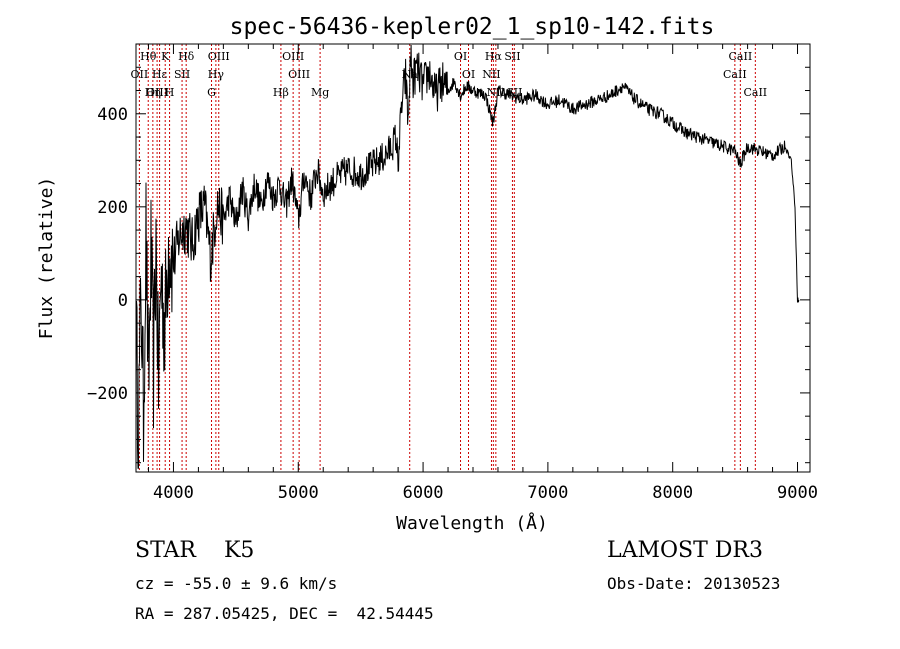 This screenshot has width=900, height=649. What do you see at coordinates (694, 583) in the screenshot?
I see `observation-date: Obs-Date: 20130523` at bounding box center [694, 583].